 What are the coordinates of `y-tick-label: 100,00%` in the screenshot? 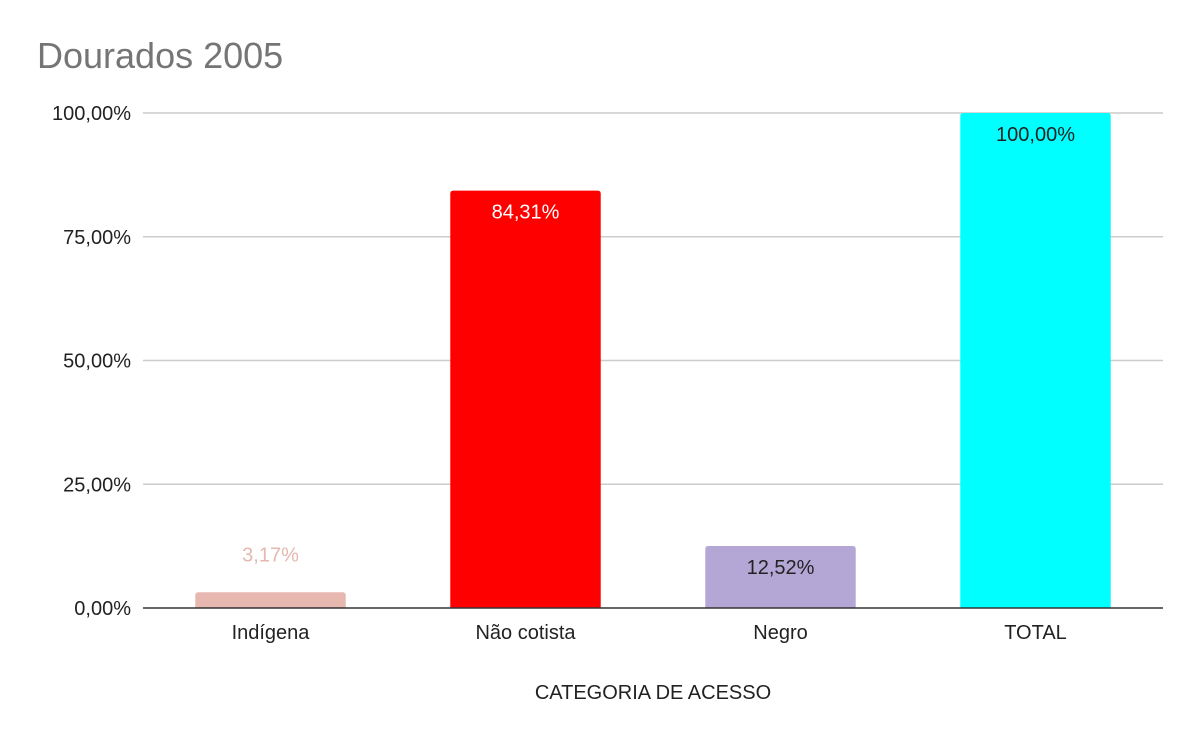 It's located at (91, 114).